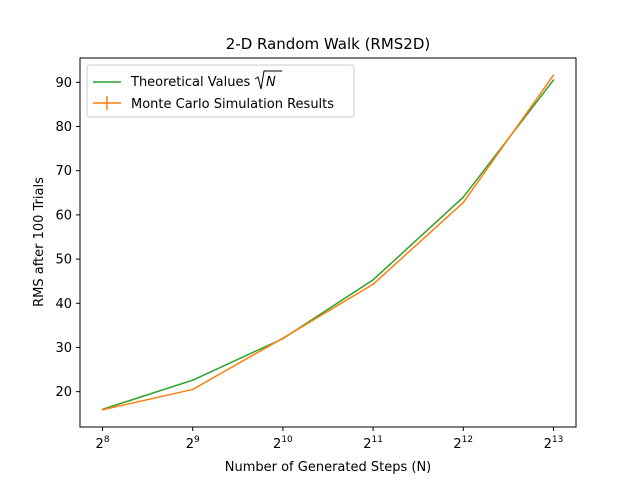 The image size is (640, 480). Describe the element at coordinates (107, 440) in the screenshot. I see `x-tick-exponent: 8` at that location.